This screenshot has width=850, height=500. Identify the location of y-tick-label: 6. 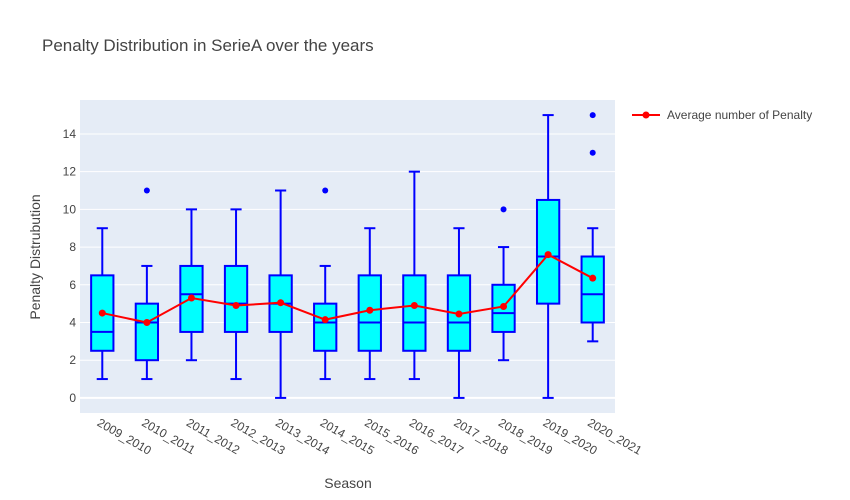
(72, 285).